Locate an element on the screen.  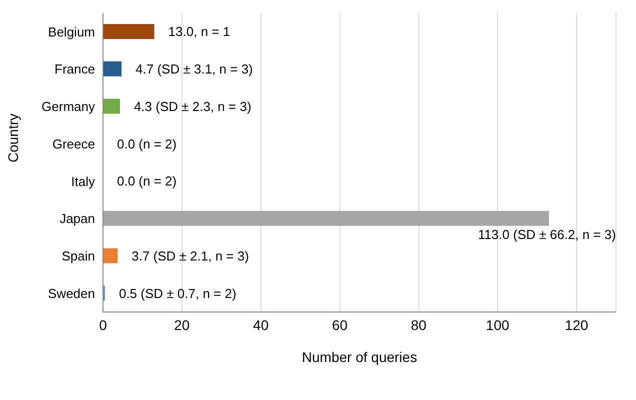
y-tick-label: Spain is located at coordinates (78, 256).